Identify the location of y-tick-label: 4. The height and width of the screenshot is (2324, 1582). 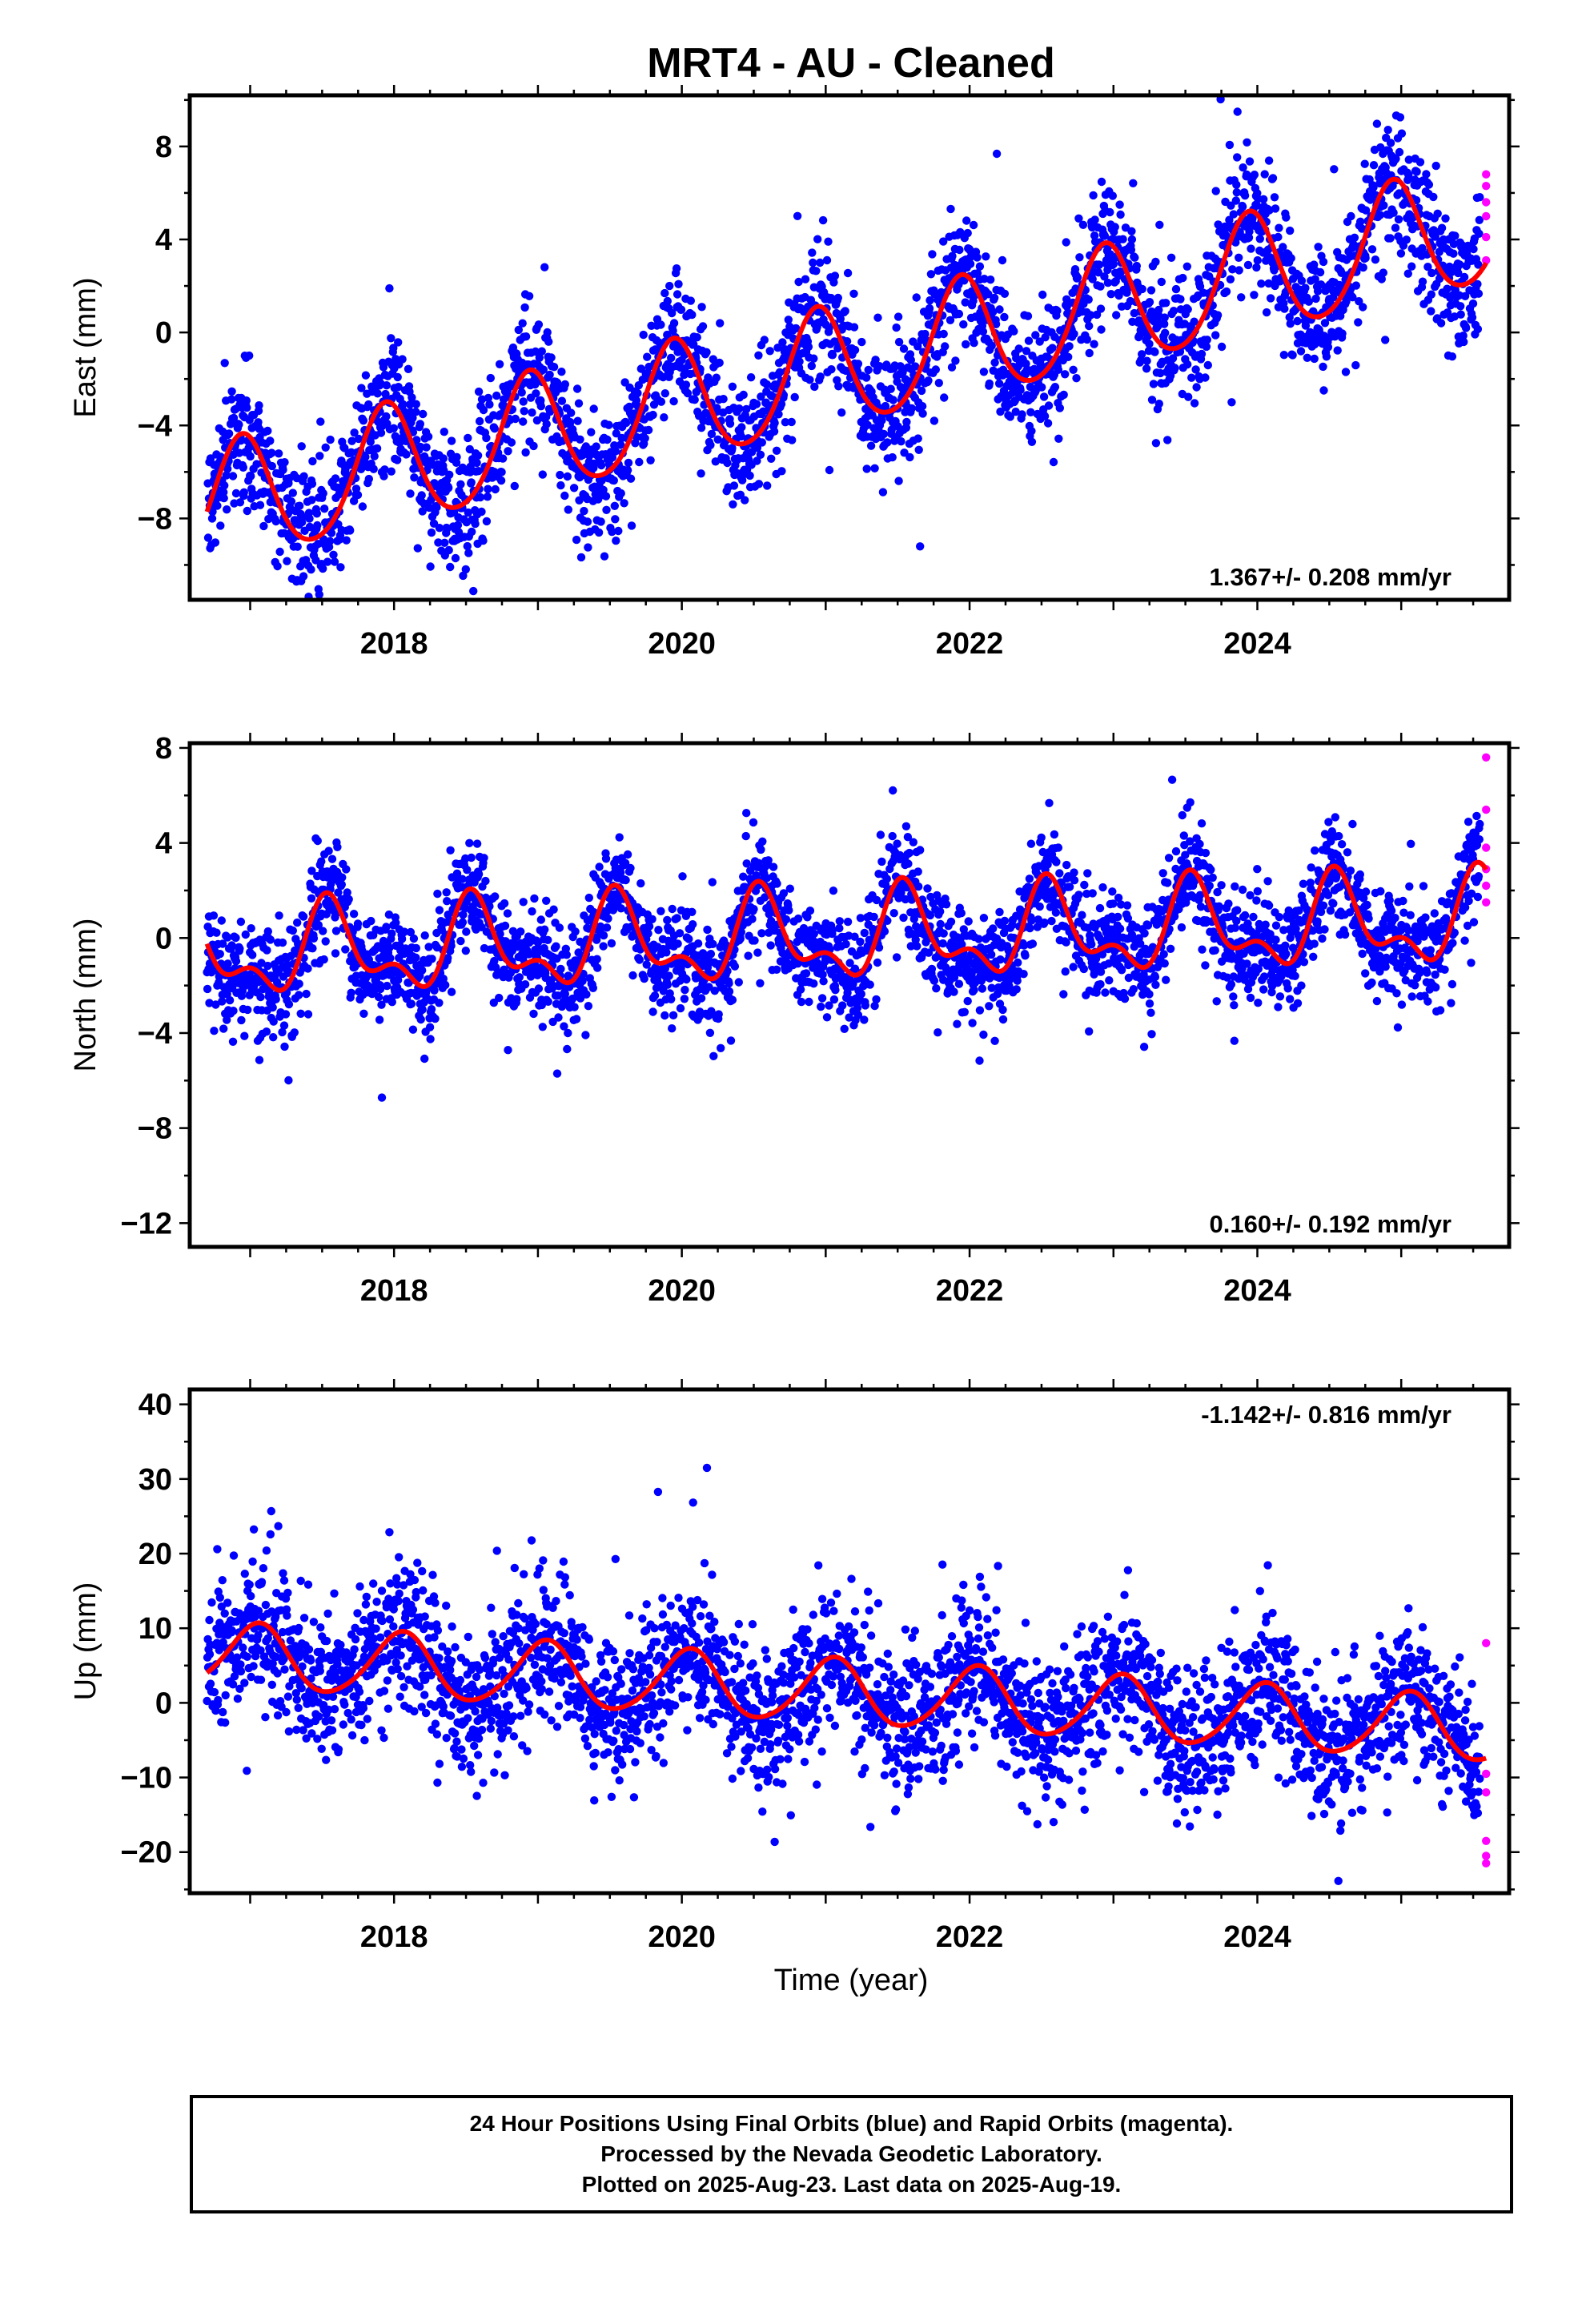
(164, 240).